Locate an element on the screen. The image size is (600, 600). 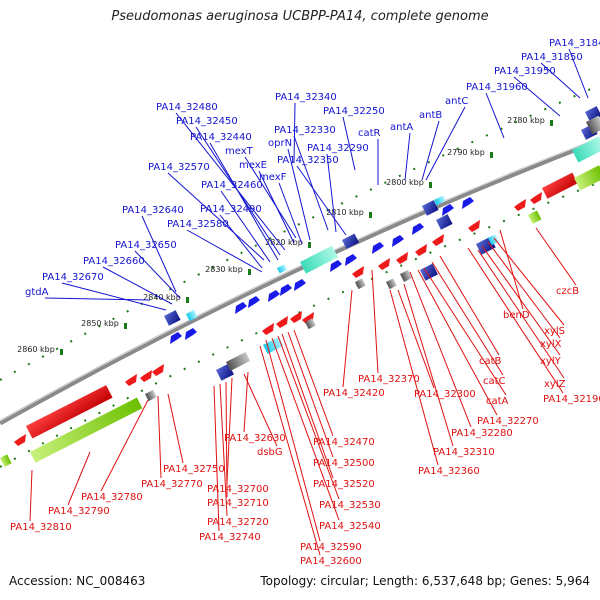
forward-gene-label: PA14_32490 is located at coordinates (231, 209).